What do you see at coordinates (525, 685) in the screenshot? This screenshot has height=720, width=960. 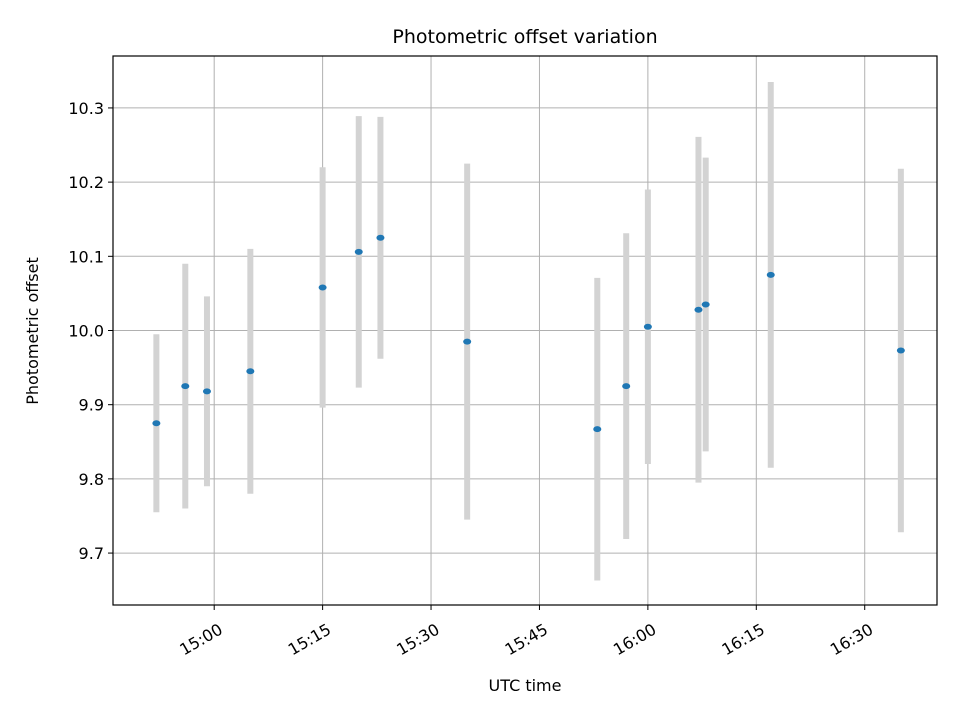 I see `x-axis-label: UTC time` at bounding box center [525, 685].